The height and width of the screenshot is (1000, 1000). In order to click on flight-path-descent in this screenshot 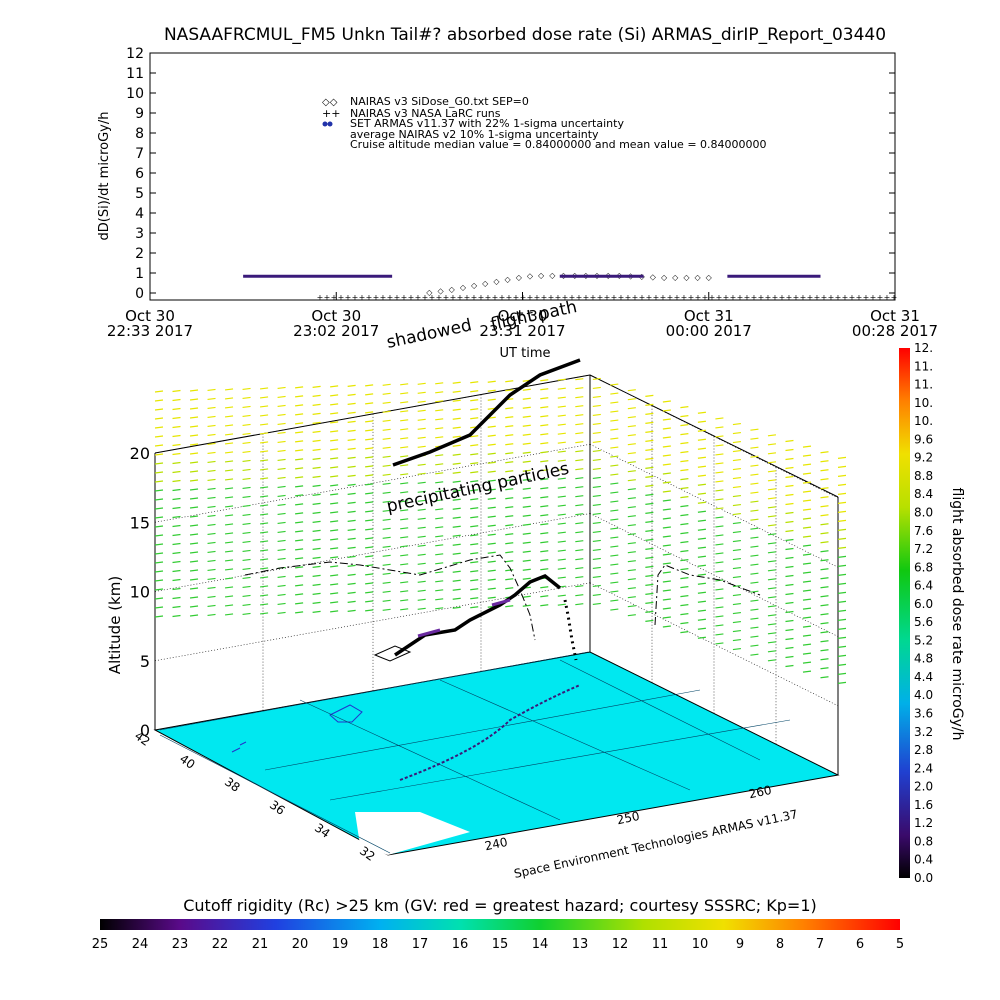, I will do `click(570, 630)`.